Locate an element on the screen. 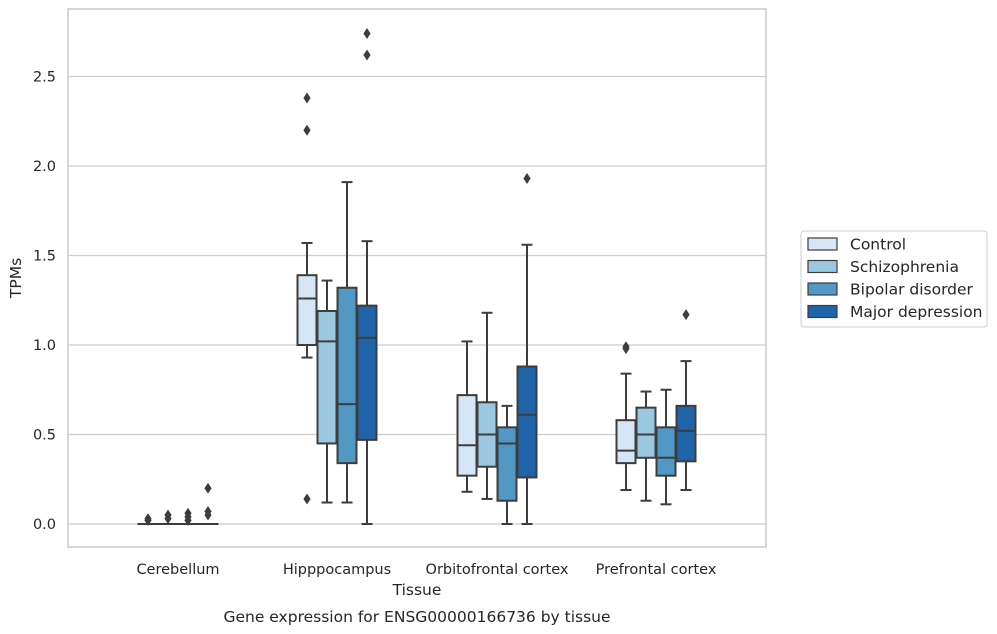 The width and height of the screenshot is (997, 634). x-tick-label: Hipppocampus is located at coordinates (337, 570).